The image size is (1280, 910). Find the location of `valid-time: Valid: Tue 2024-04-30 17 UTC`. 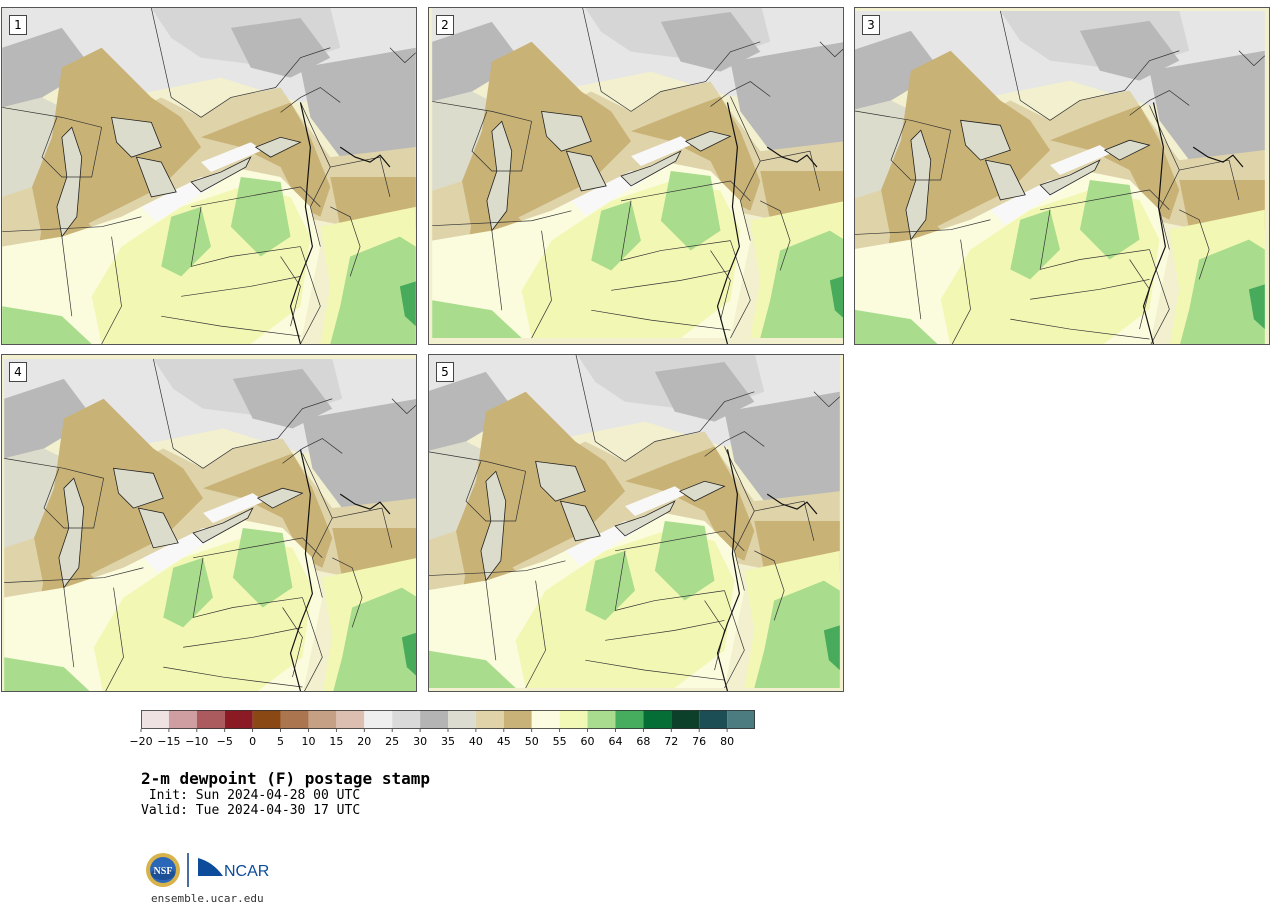

valid-time: Valid: Tue 2024-04-30 17 UTC is located at coordinates (251, 810).